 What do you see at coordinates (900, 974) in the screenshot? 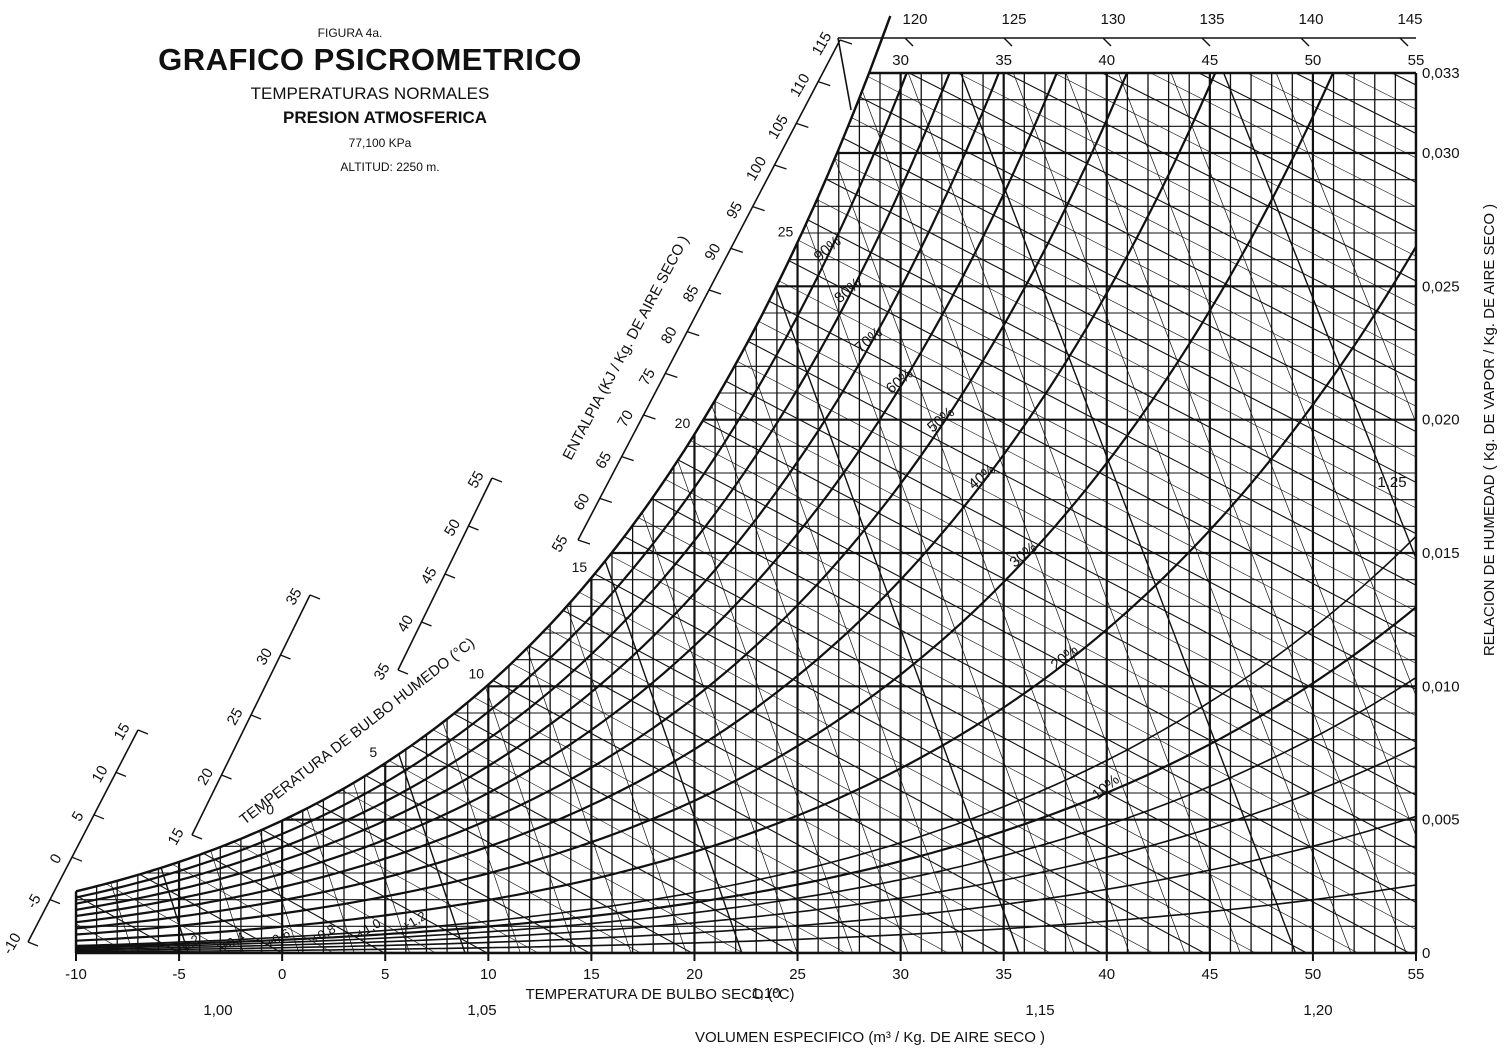
I see `x-tick-label: 30` at bounding box center [900, 974].